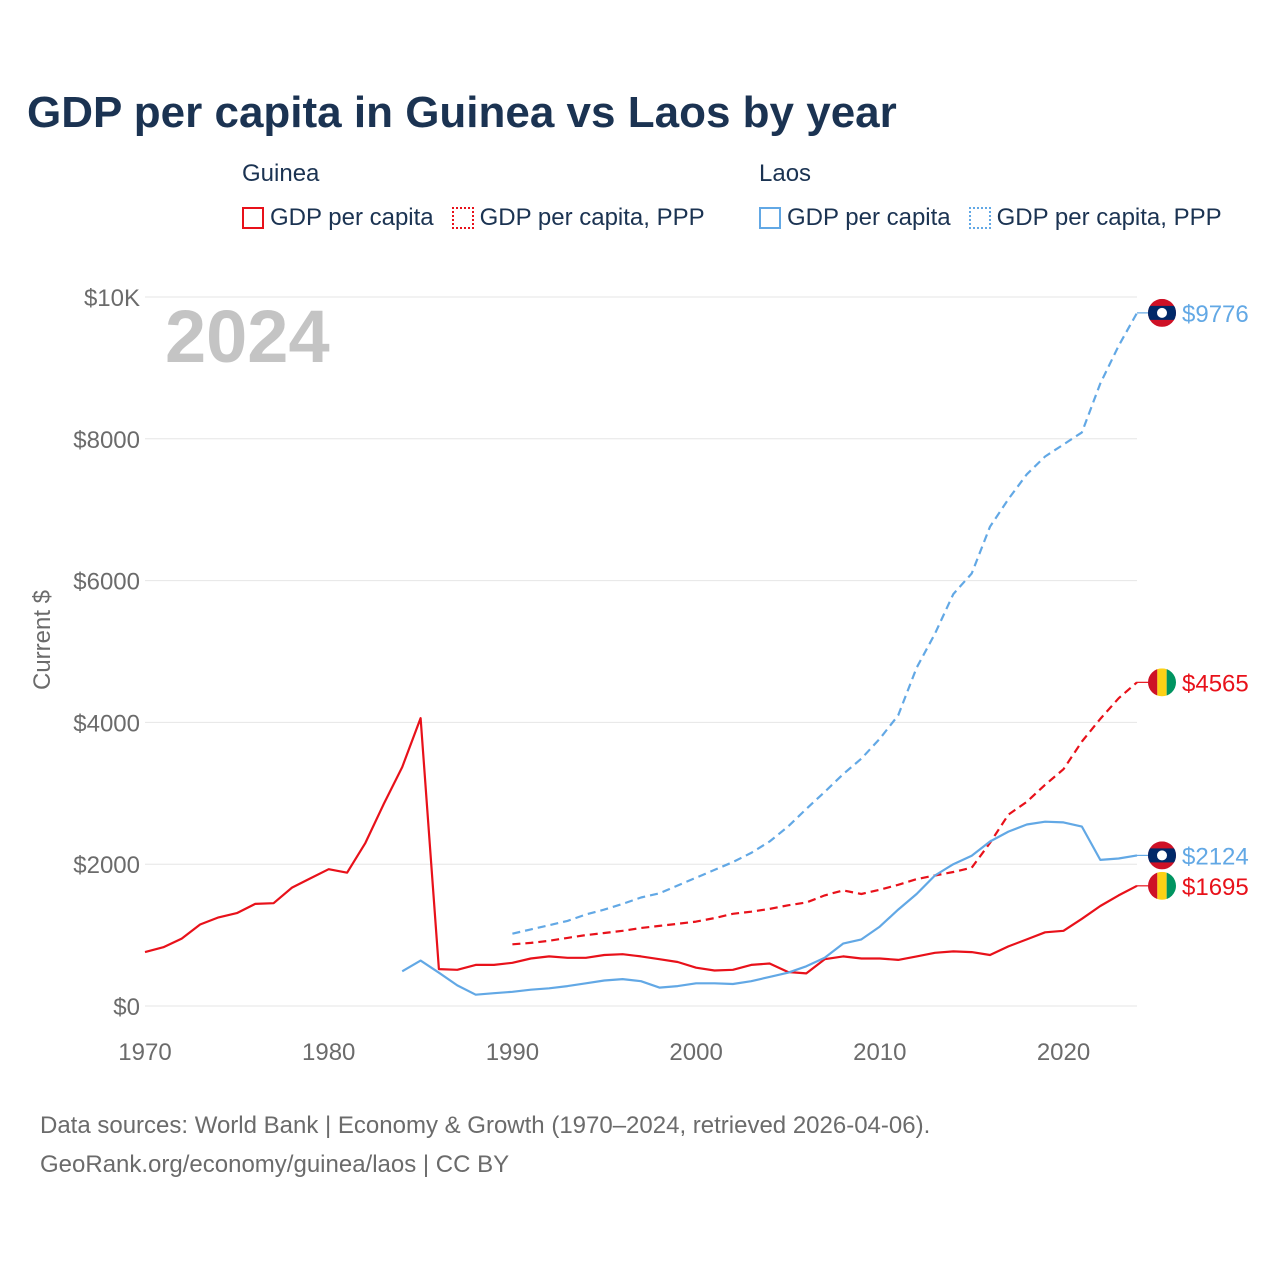  What do you see at coordinates (785, 173) in the screenshot?
I see `legend-group-name: Laos` at bounding box center [785, 173].